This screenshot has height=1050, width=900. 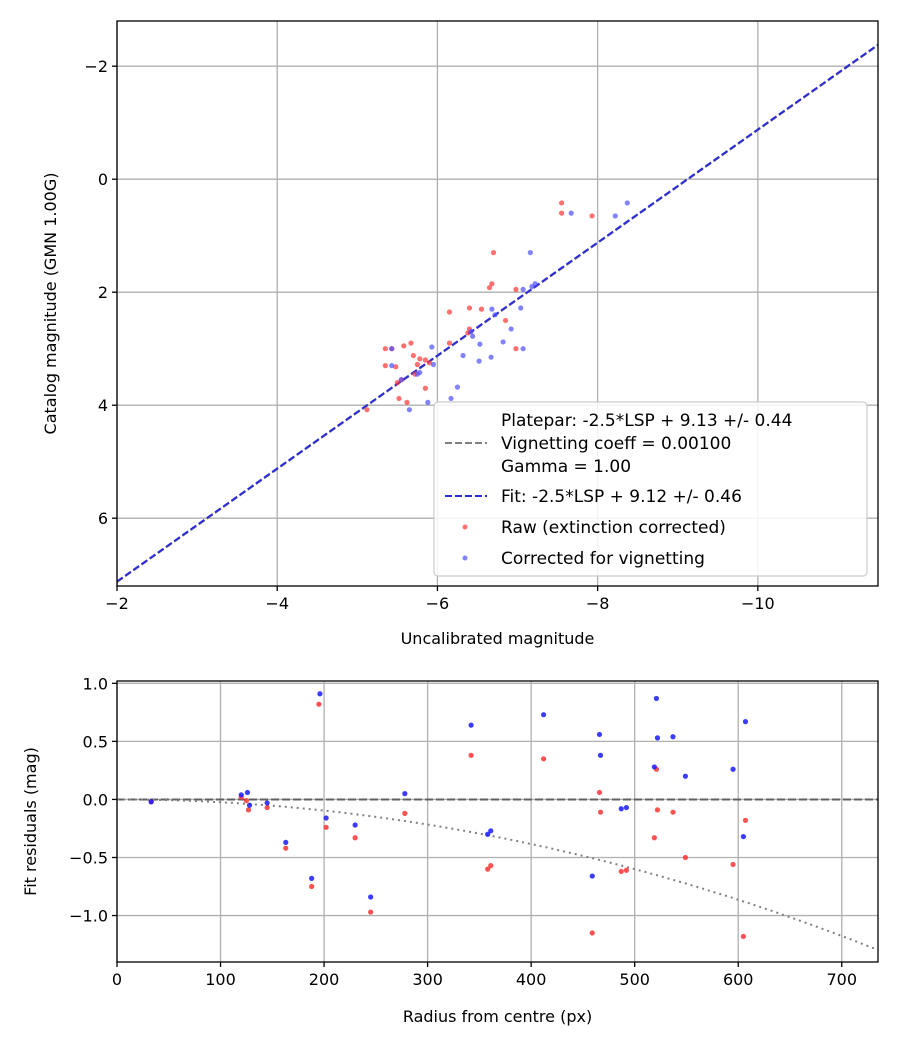 I want to click on bottom-reference-lines, so click(x=498, y=874).